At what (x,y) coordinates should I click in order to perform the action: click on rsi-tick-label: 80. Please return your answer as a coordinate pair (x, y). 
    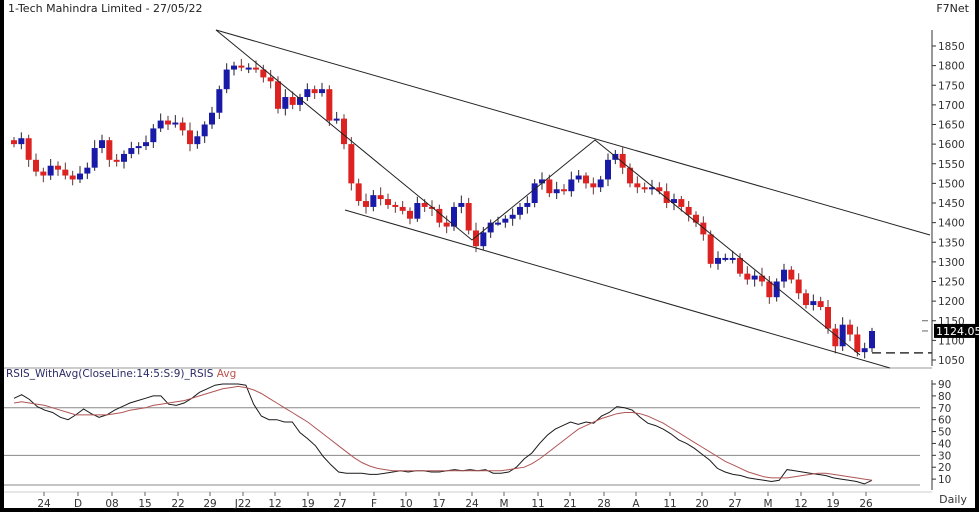
    Looking at the image, I should click on (944, 397).